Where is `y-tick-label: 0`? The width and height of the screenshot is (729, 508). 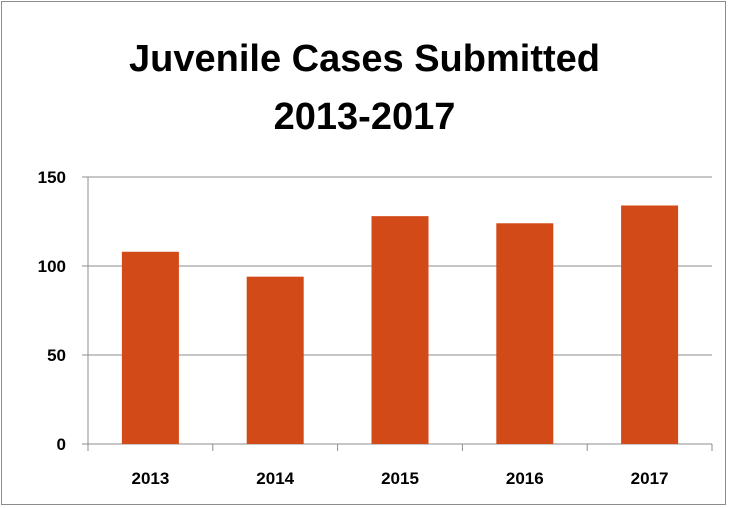
y-tick-label: 0 is located at coordinates (61, 444).